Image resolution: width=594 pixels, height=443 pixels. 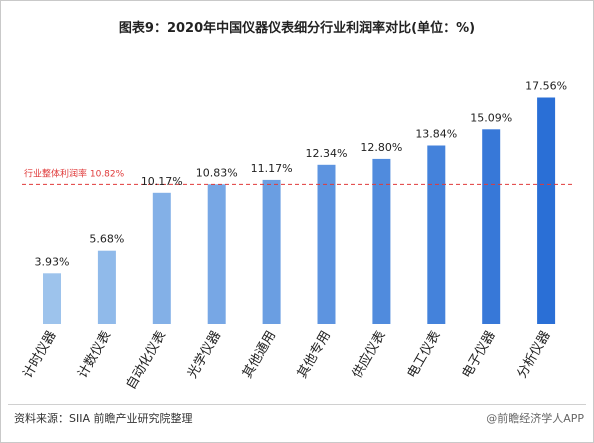 I want to click on footer-divider, so click(x=297, y=404).